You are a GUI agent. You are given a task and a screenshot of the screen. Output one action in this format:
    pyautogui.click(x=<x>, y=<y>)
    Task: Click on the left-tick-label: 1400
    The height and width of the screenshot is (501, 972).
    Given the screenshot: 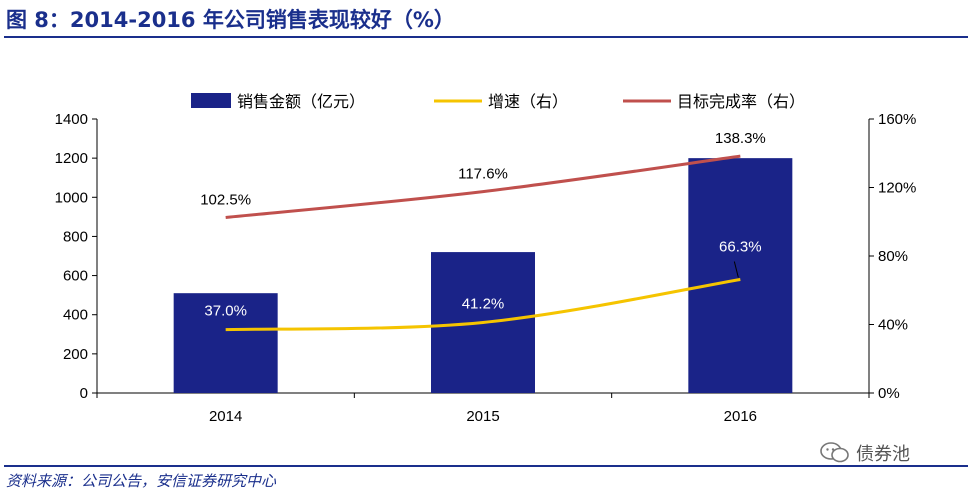 What is the action you would take?
    pyautogui.click(x=71, y=119)
    